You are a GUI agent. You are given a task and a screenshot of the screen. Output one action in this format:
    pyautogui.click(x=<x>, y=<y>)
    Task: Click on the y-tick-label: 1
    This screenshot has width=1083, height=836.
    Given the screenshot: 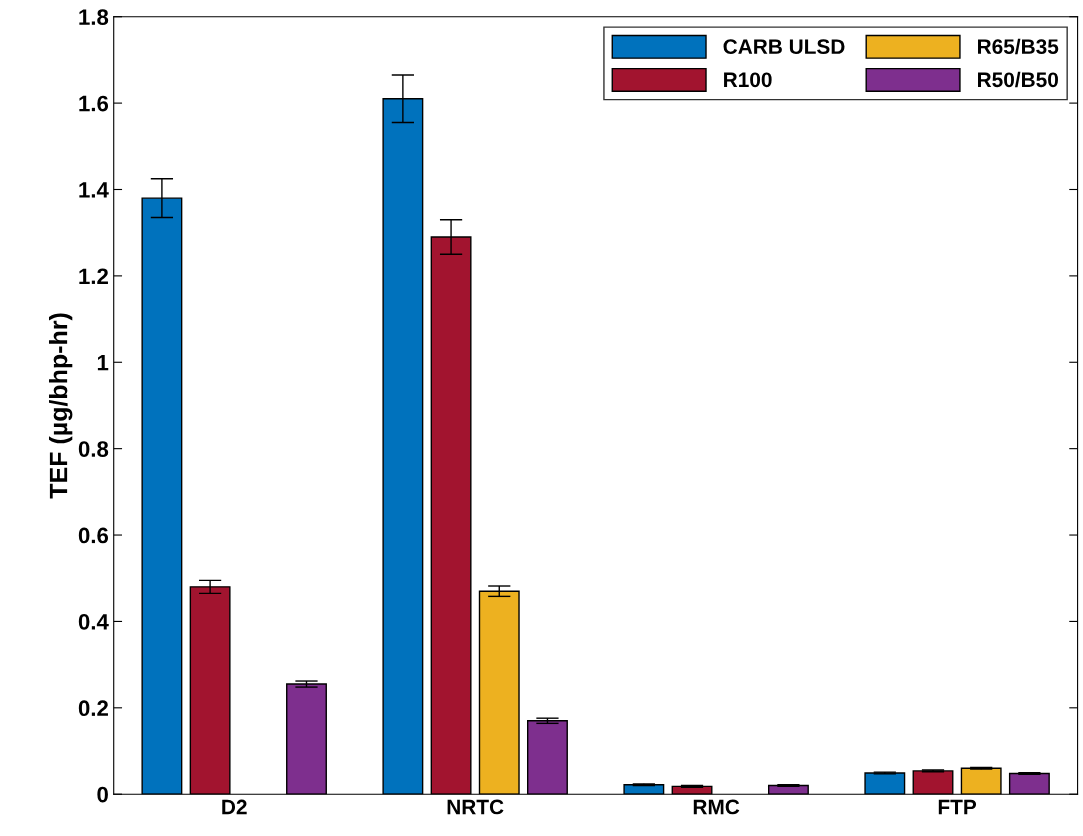 What is the action you would take?
    pyautogui.click(x=103, y=363)
    